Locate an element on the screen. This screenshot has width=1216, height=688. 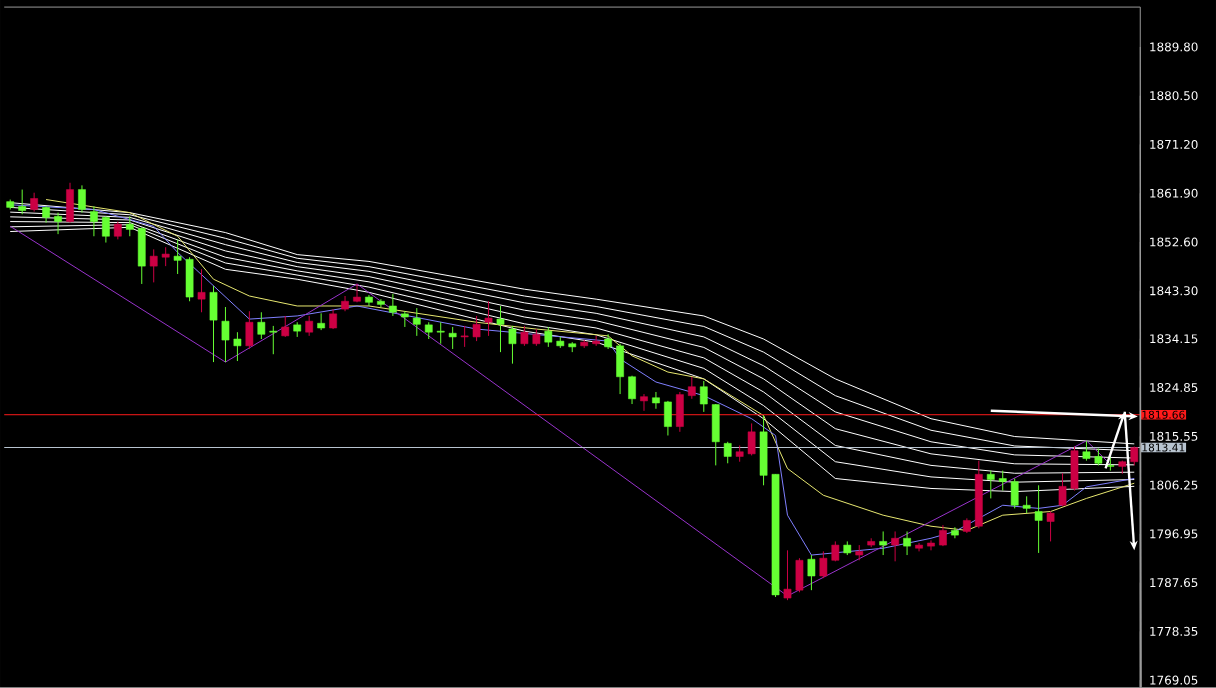
y-tick-label: 1787.65 is located at coordinates (1174, 583).